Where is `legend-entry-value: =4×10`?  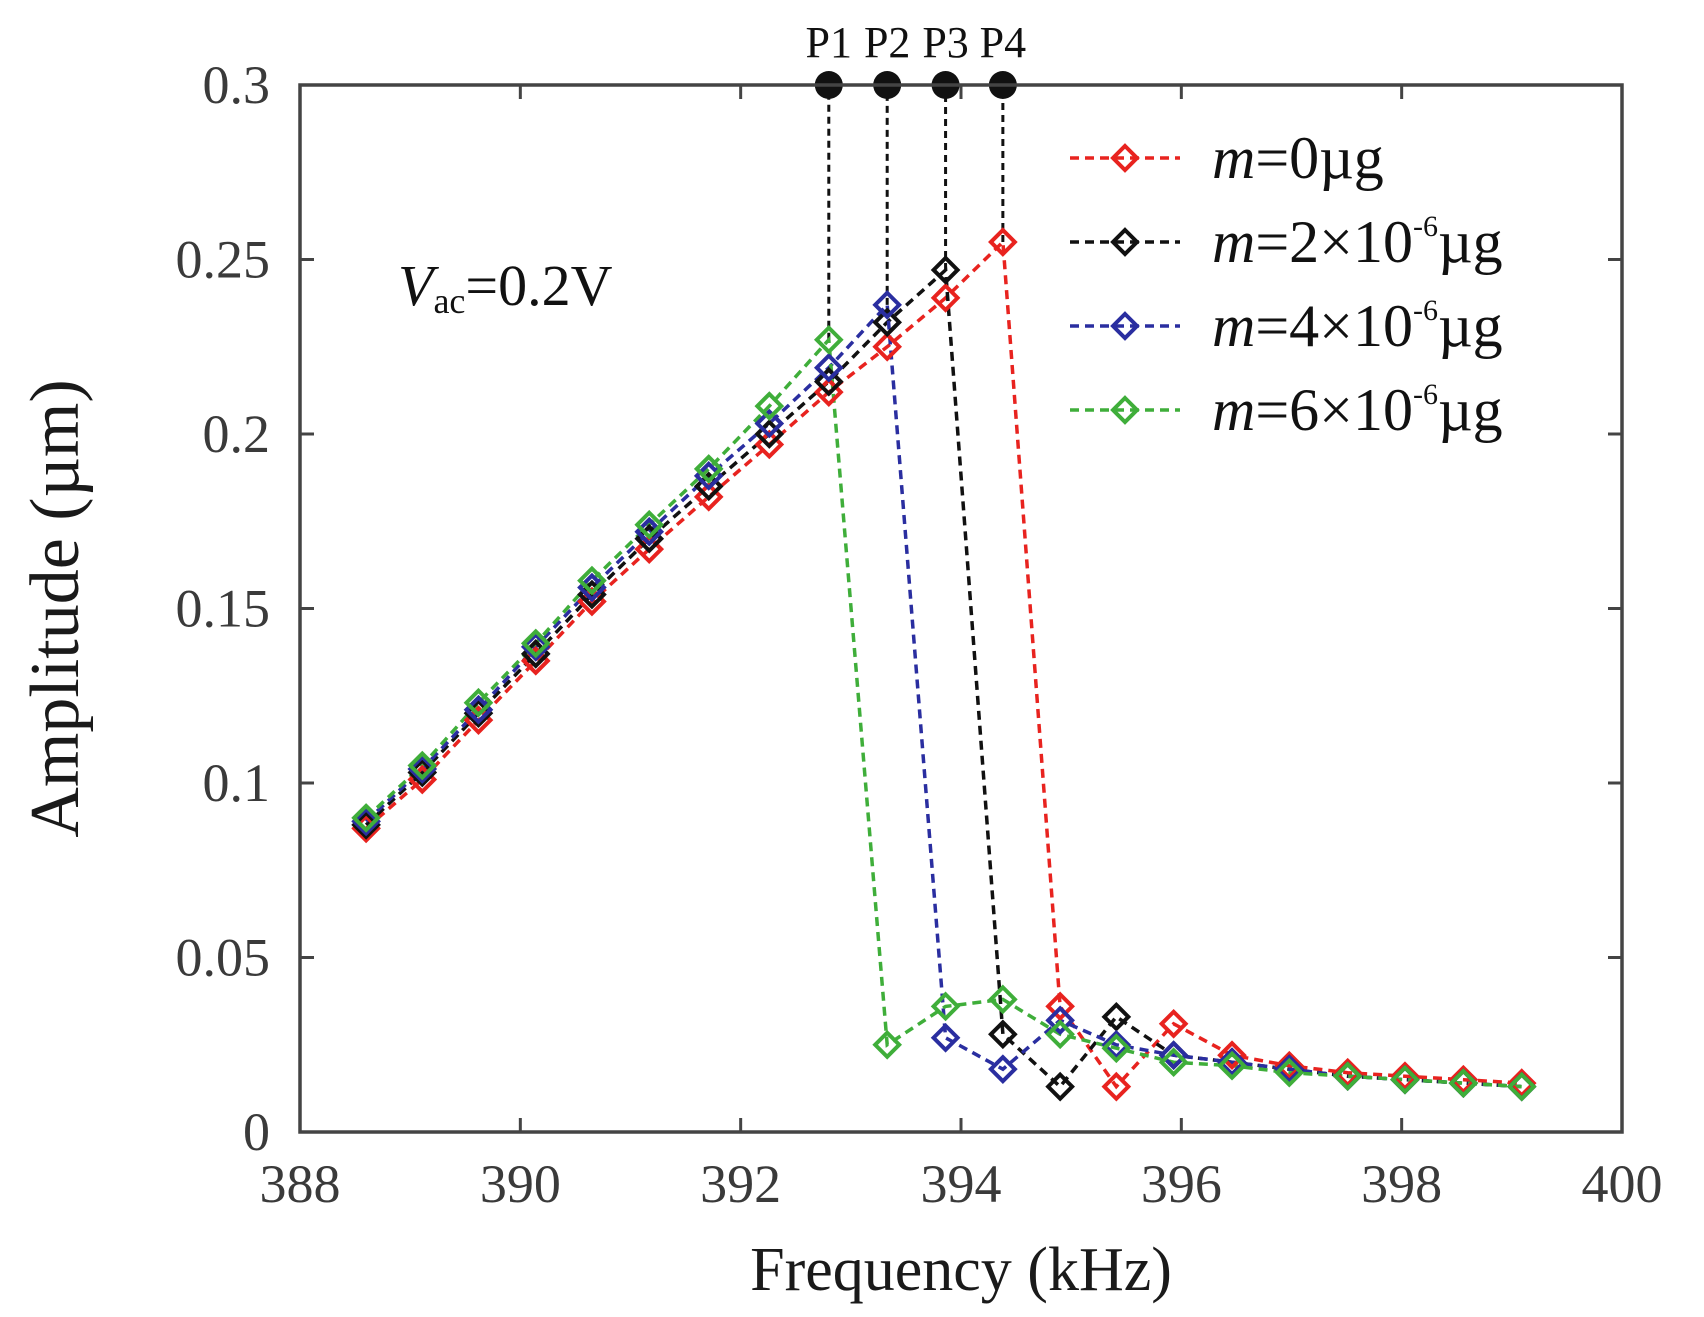 legend-entry-value: =4×10 is located at coordinates (1334, 326).